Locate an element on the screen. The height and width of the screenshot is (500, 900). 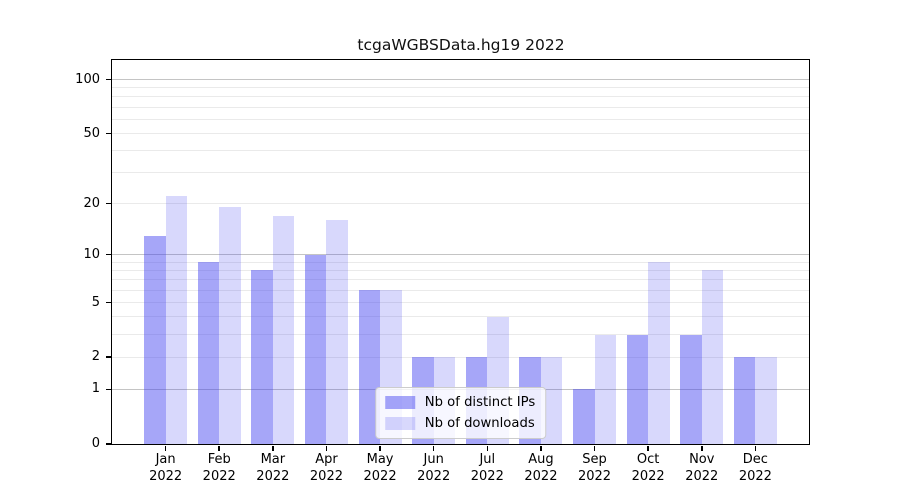
bar-dl-dec is located at coordinates (766, 400).